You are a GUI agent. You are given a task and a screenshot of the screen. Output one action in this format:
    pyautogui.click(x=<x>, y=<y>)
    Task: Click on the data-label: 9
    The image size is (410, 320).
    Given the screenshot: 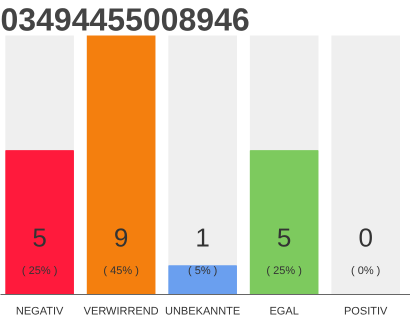 What is the action you would take?
    pyautogui.click(x=121, y=237)
    